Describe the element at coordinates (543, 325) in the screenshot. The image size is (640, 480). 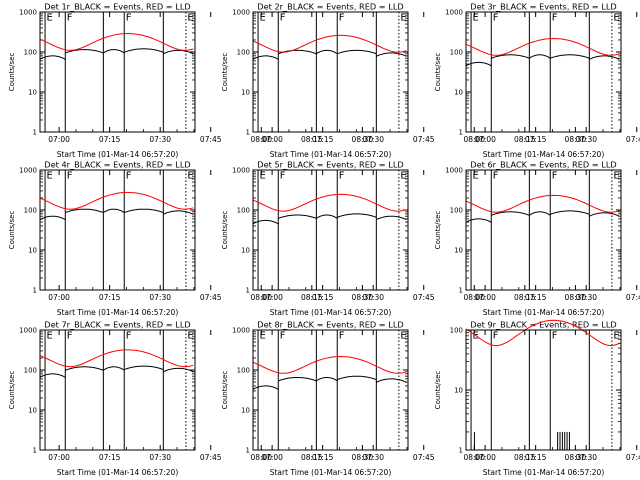
I see `panel-title: Det 9r_BLACK = Events, RED = LLD` at that location.